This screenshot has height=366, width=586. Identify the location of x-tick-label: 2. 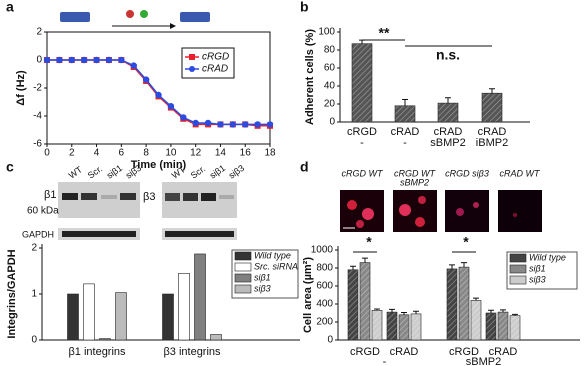
(72, 153).